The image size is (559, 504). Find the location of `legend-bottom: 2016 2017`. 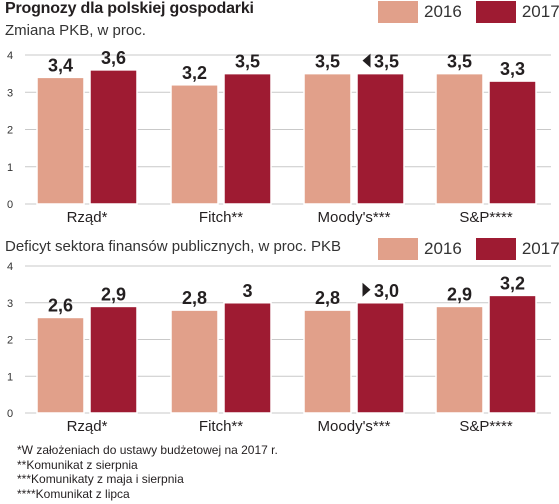

legend-bottom: 2016 2017 is located at coordinates (468, 249).